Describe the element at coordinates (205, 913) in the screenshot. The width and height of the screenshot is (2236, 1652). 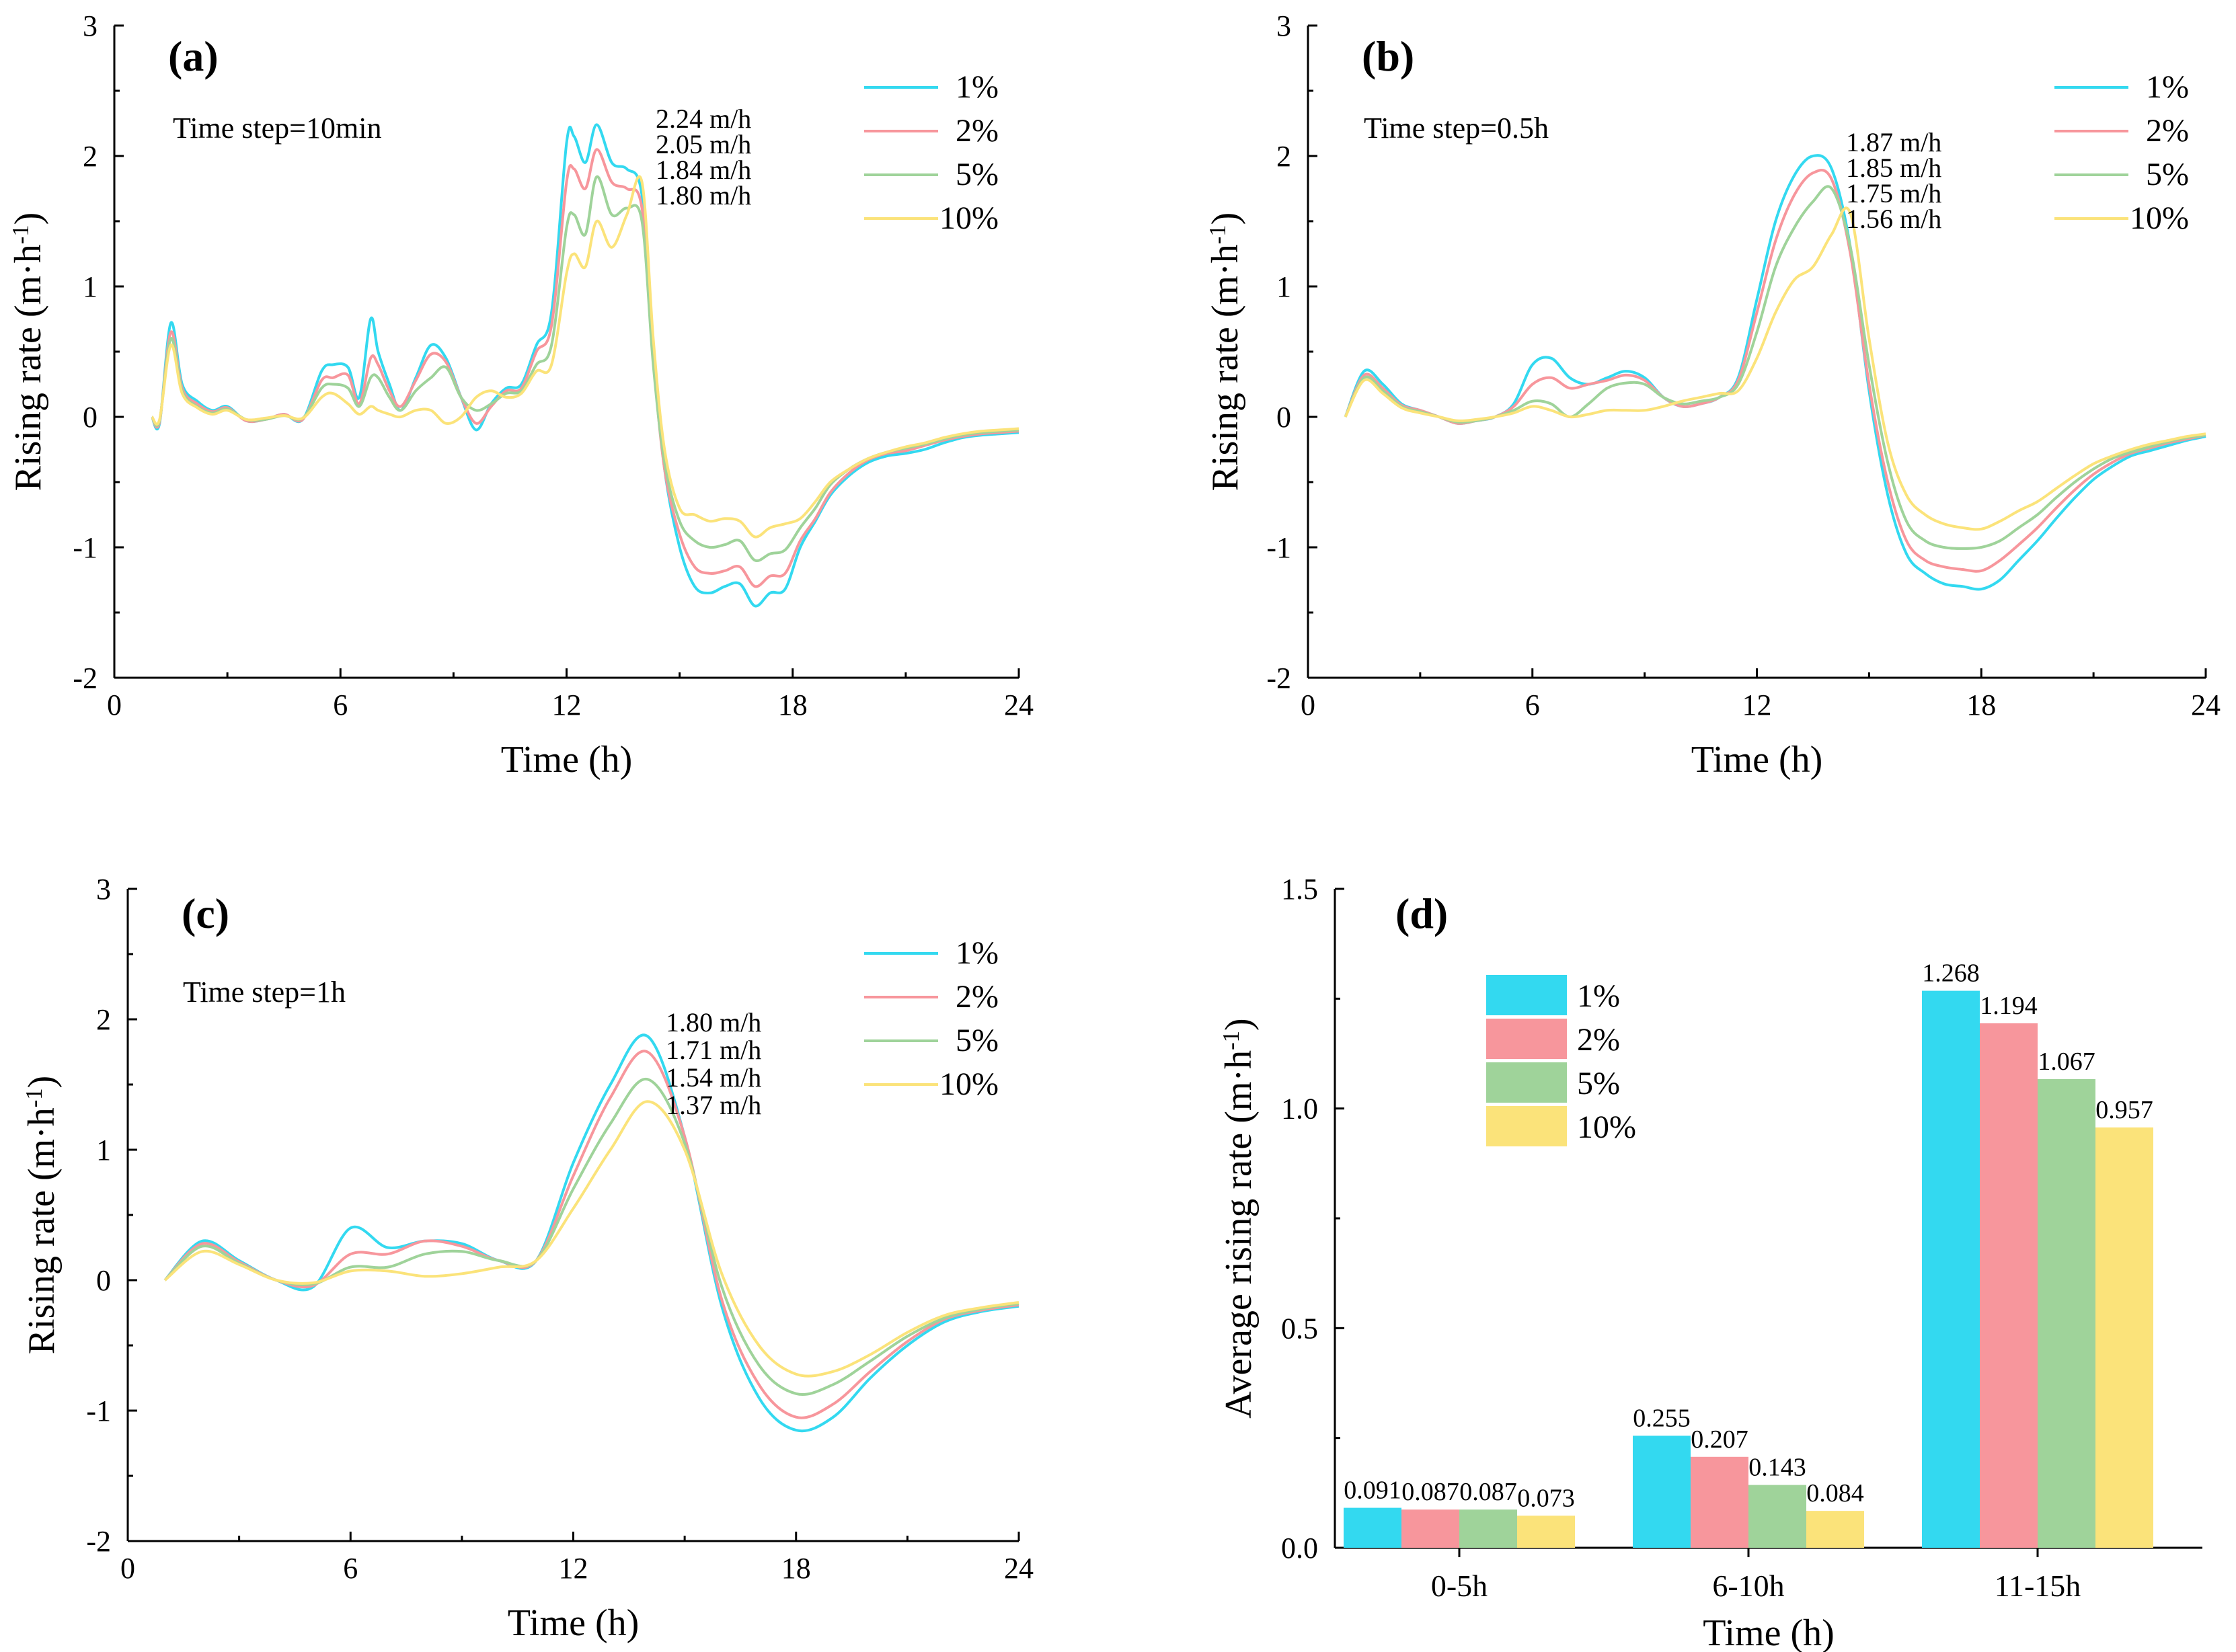
I see `panel-label: (c)` at that location.